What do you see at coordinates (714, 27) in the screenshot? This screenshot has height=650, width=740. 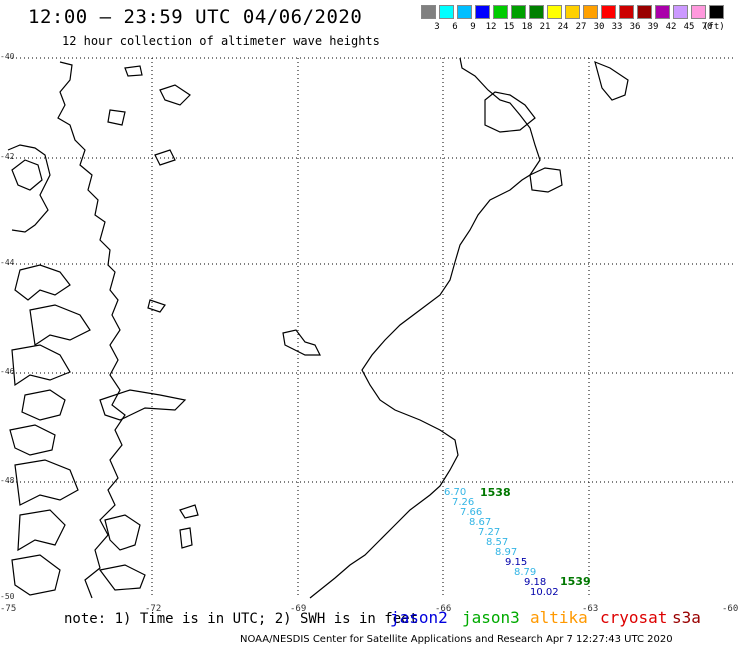 I see `colorbar-unit: (ft)` at bounding box center [714, 27].